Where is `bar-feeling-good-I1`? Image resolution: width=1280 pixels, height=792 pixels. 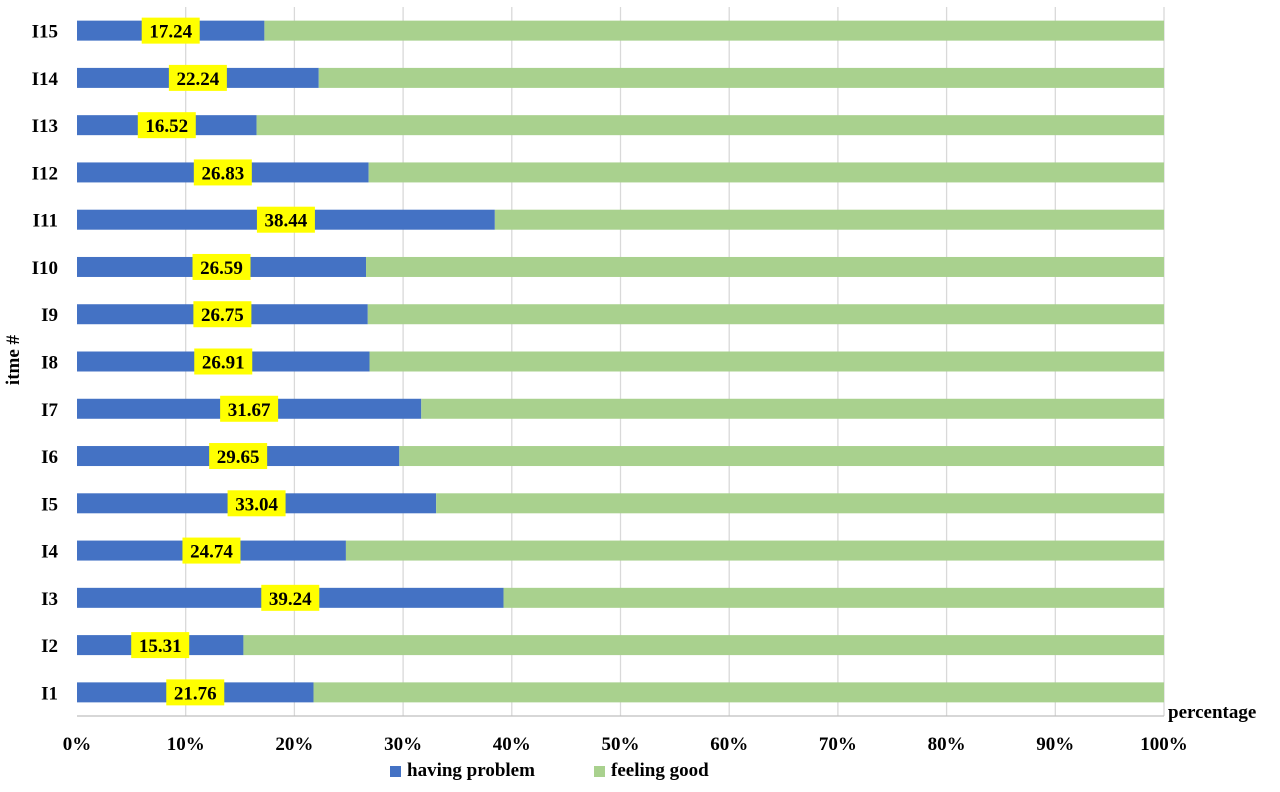
bar-feeling-good-I1 is located at coordinates (738, 692).